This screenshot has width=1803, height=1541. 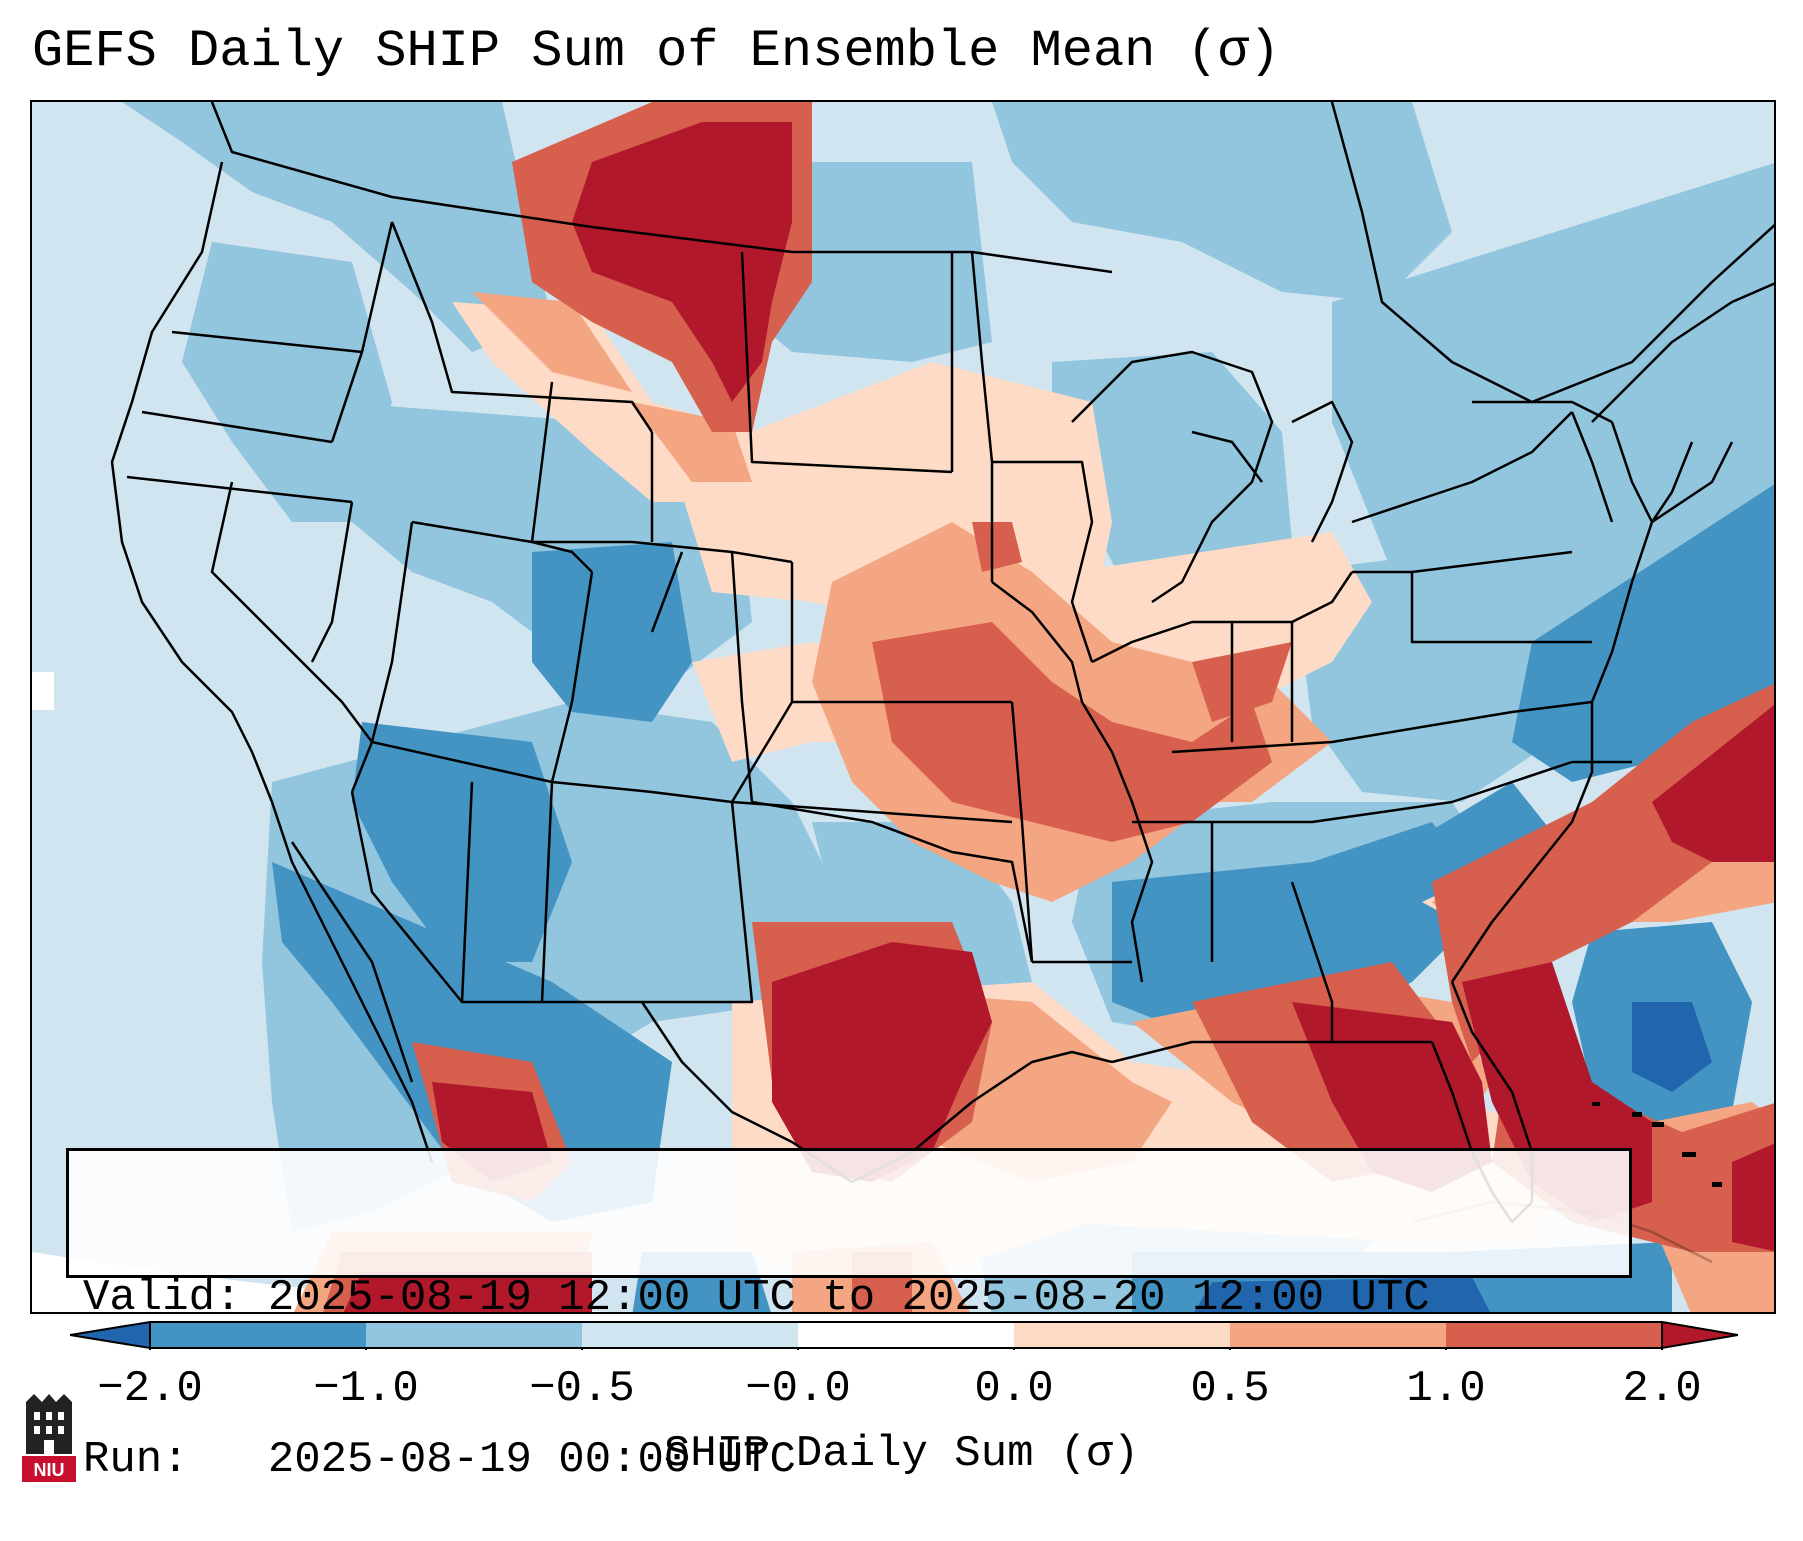 What do you see at coordinates (656, 51) in the screenshot?
I see `chart-title: GEFS Daily SHIP Sum of Ensemble Mean (σ)` at bounding box center [656, 51].